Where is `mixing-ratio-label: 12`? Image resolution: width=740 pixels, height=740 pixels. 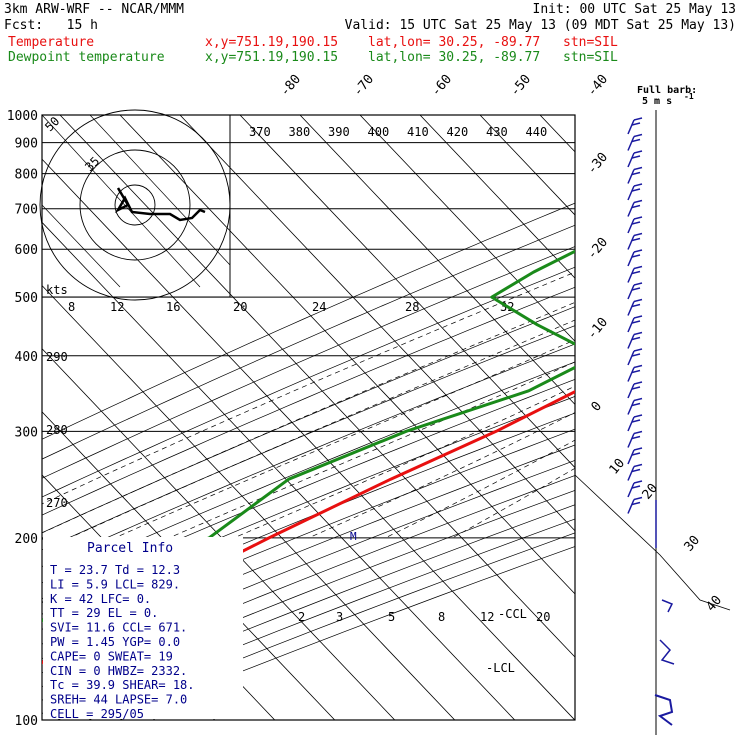
mixing-ratio-label: 12 is located at coordinates (487, 617).